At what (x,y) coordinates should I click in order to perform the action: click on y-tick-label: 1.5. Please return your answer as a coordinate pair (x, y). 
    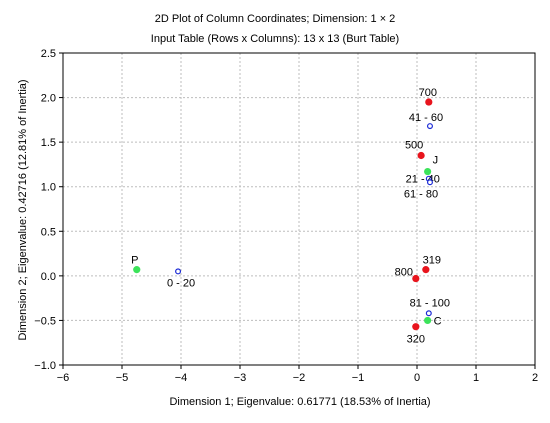
    Looking at the image, I should click on (48, 143).